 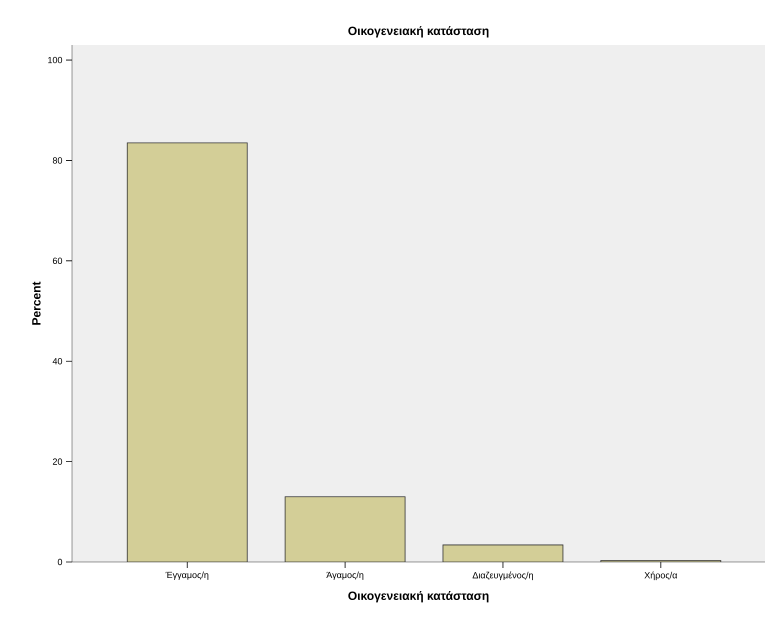 I want to click on y-tick-label: 0, so click(x=60, y=562).